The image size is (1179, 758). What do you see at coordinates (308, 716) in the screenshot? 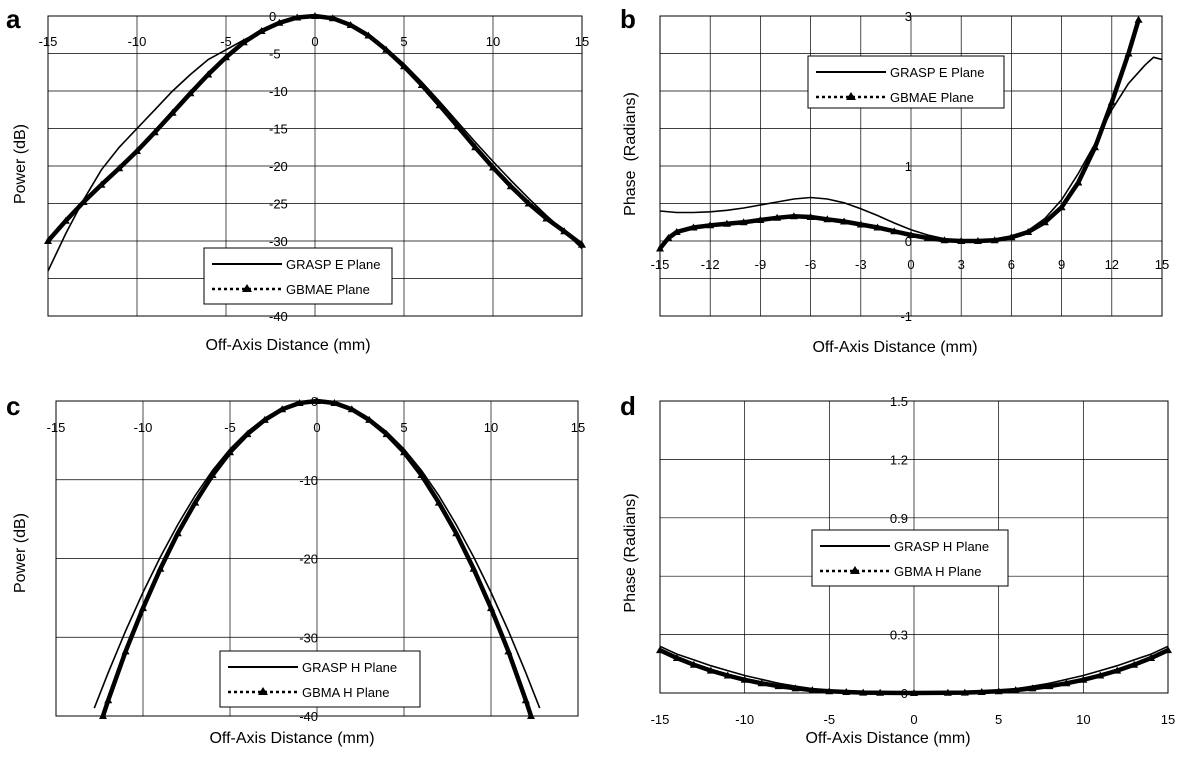
I see `y-tick-label: -40` at bounding box center [308, 716].